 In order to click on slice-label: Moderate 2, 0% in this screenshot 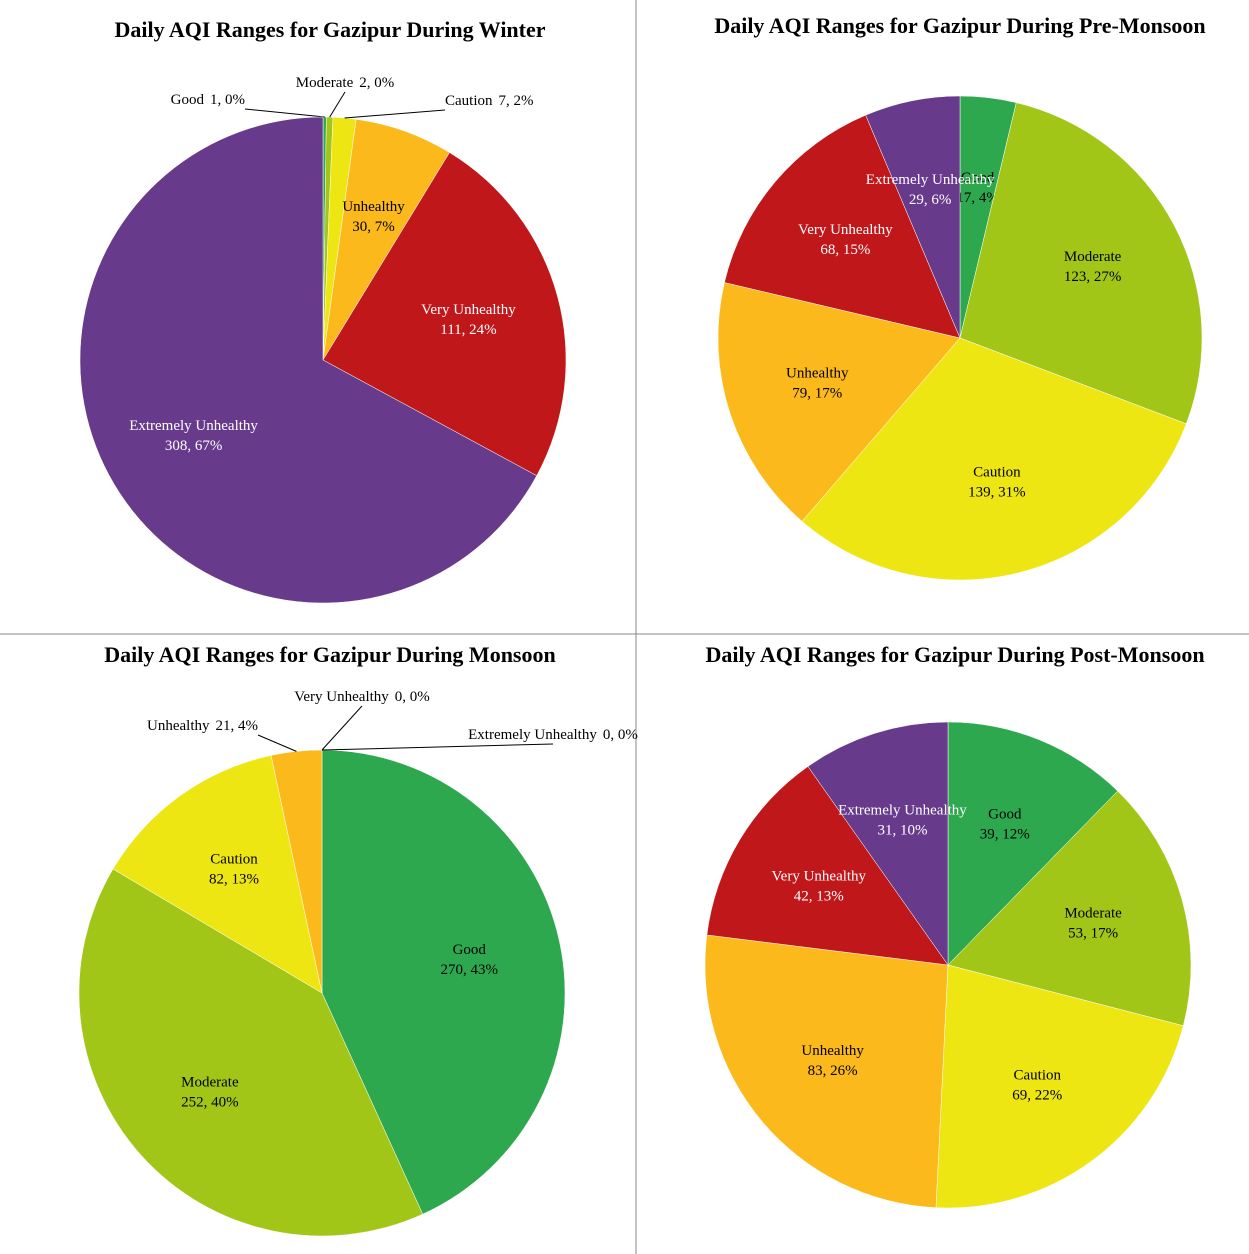, I will do `click(345, 83)`.